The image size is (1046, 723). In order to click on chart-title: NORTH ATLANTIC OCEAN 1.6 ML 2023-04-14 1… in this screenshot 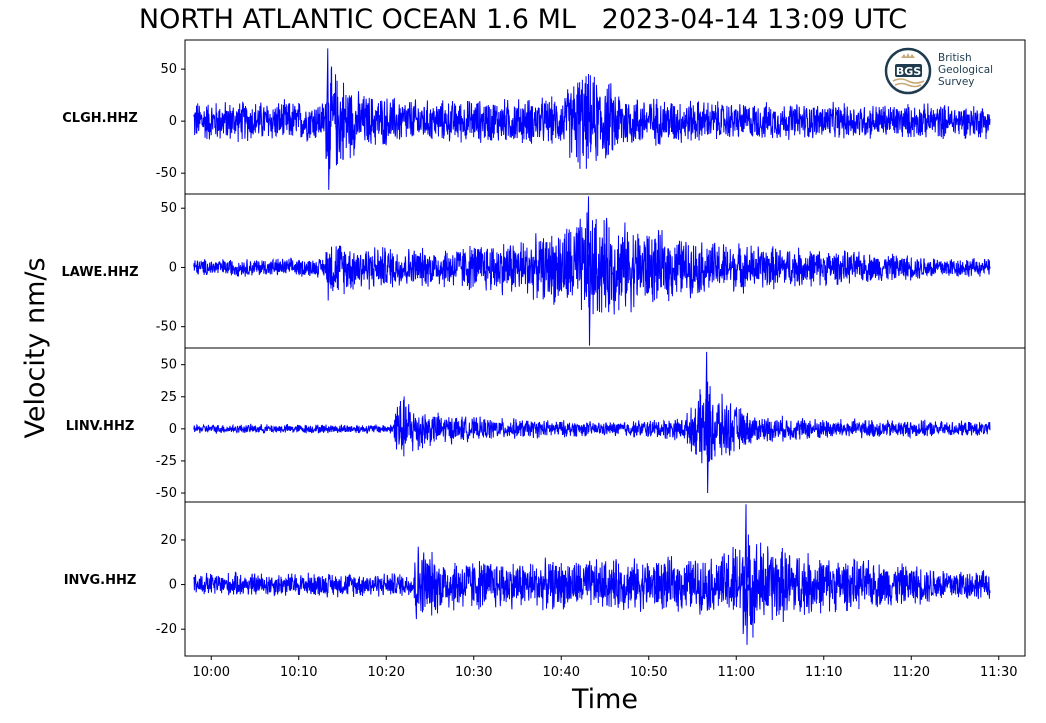, I will do `click(523, 19)`.